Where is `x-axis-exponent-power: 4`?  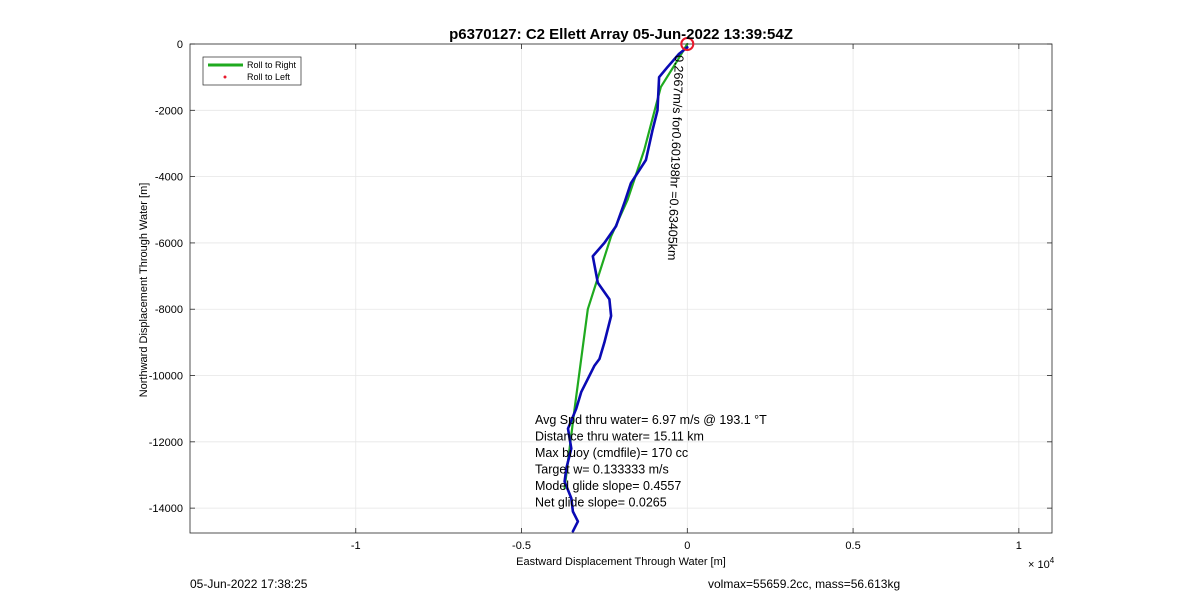
x-axis-exponent-power: 4 is located at coordinates (1052, 560).